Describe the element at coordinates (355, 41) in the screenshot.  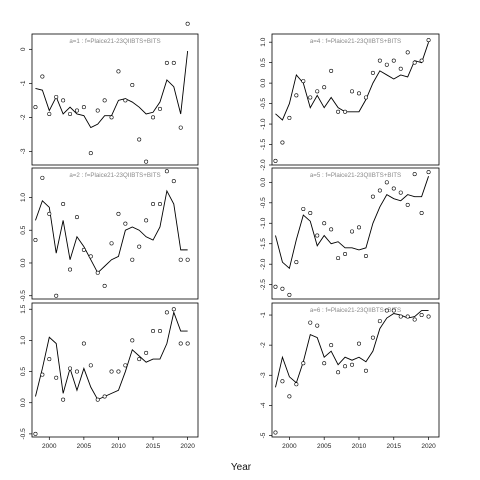
I see `panel-title: a=4 : f=Plaice21-23QIIBTS+BITS` at that location.